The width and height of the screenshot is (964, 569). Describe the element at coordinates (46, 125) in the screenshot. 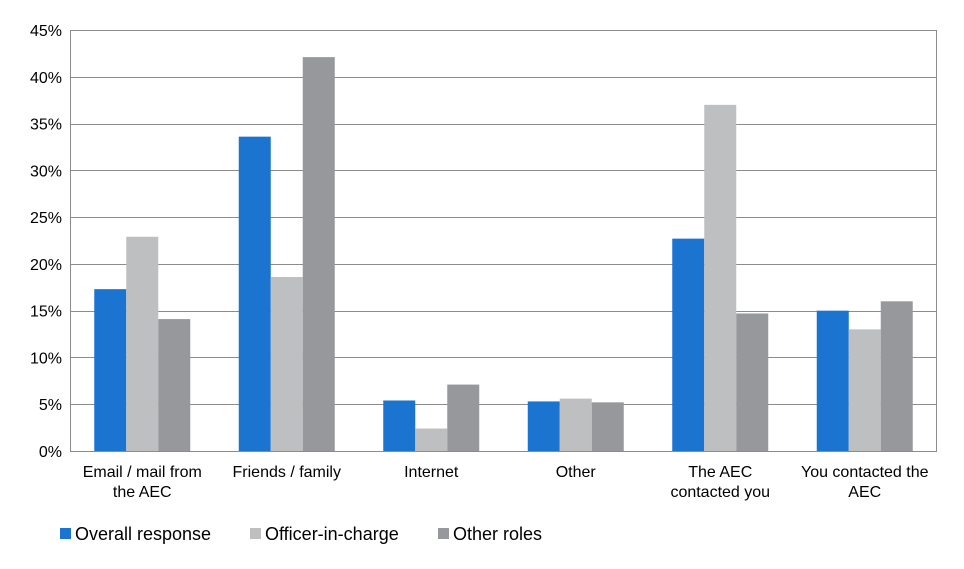

I see `y-tick-label: 35%` at that location.